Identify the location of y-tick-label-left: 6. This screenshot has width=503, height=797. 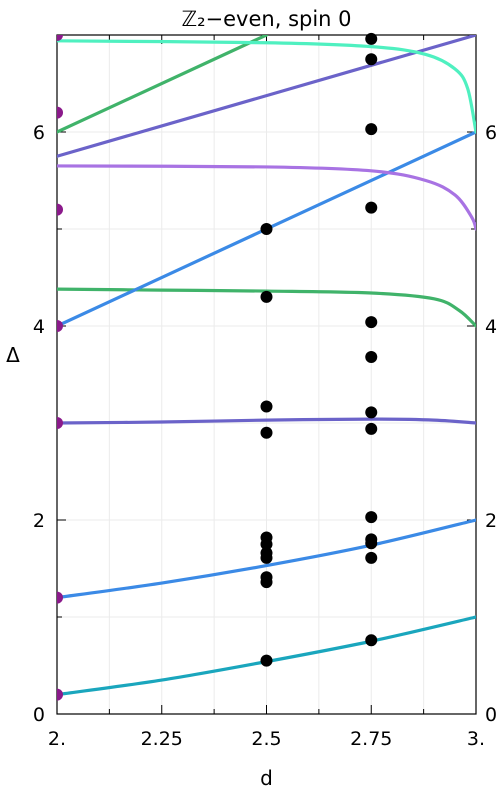
(39, 133).